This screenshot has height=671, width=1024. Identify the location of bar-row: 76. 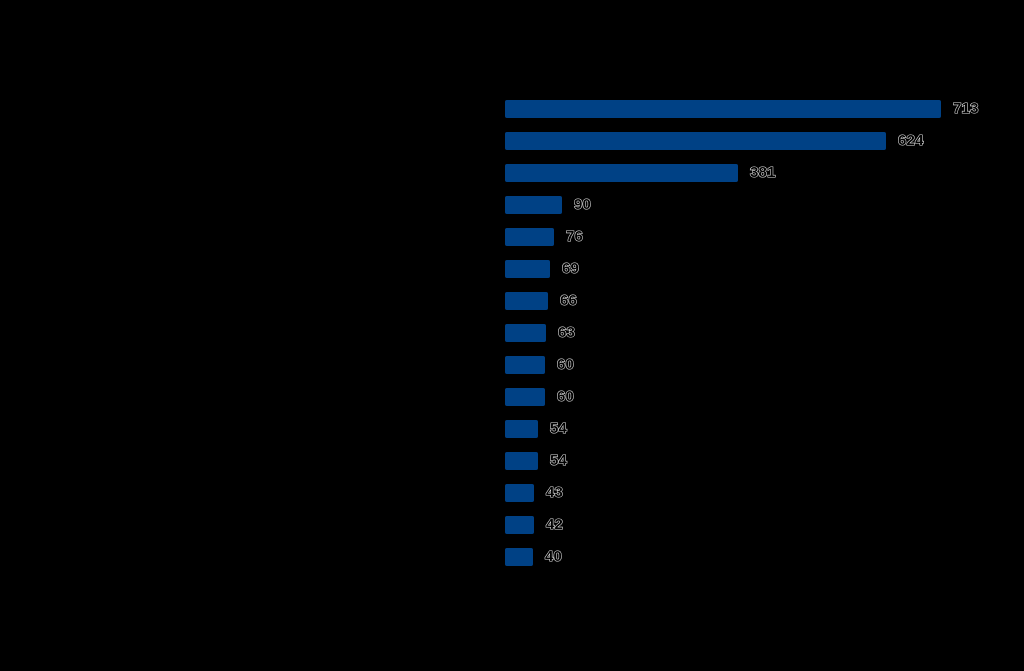
(764, 243).